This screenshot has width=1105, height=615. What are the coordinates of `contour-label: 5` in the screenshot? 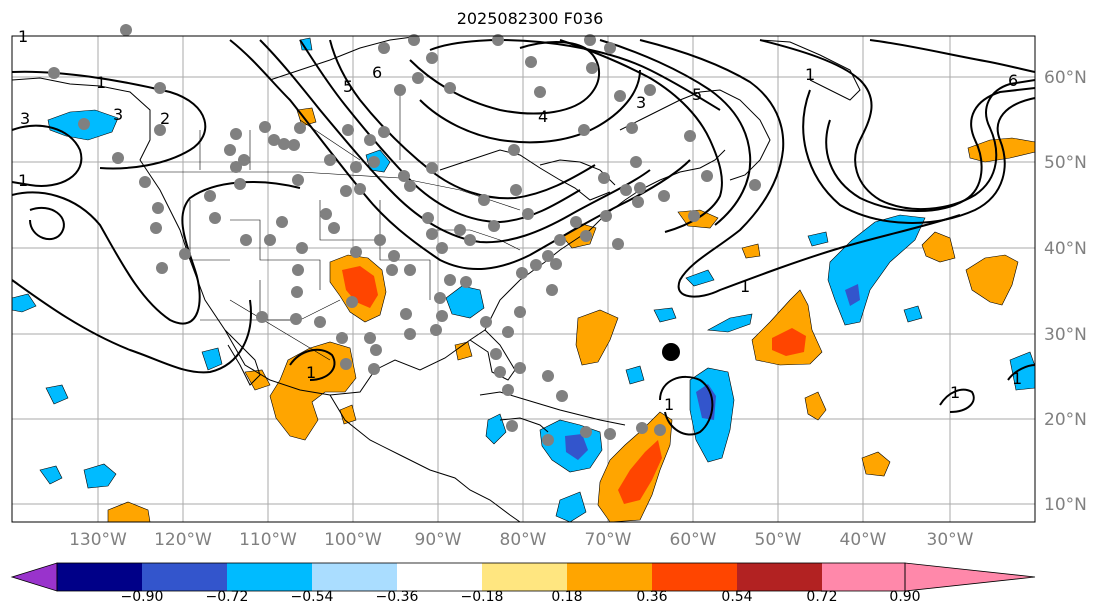 It's located at (348, 86).